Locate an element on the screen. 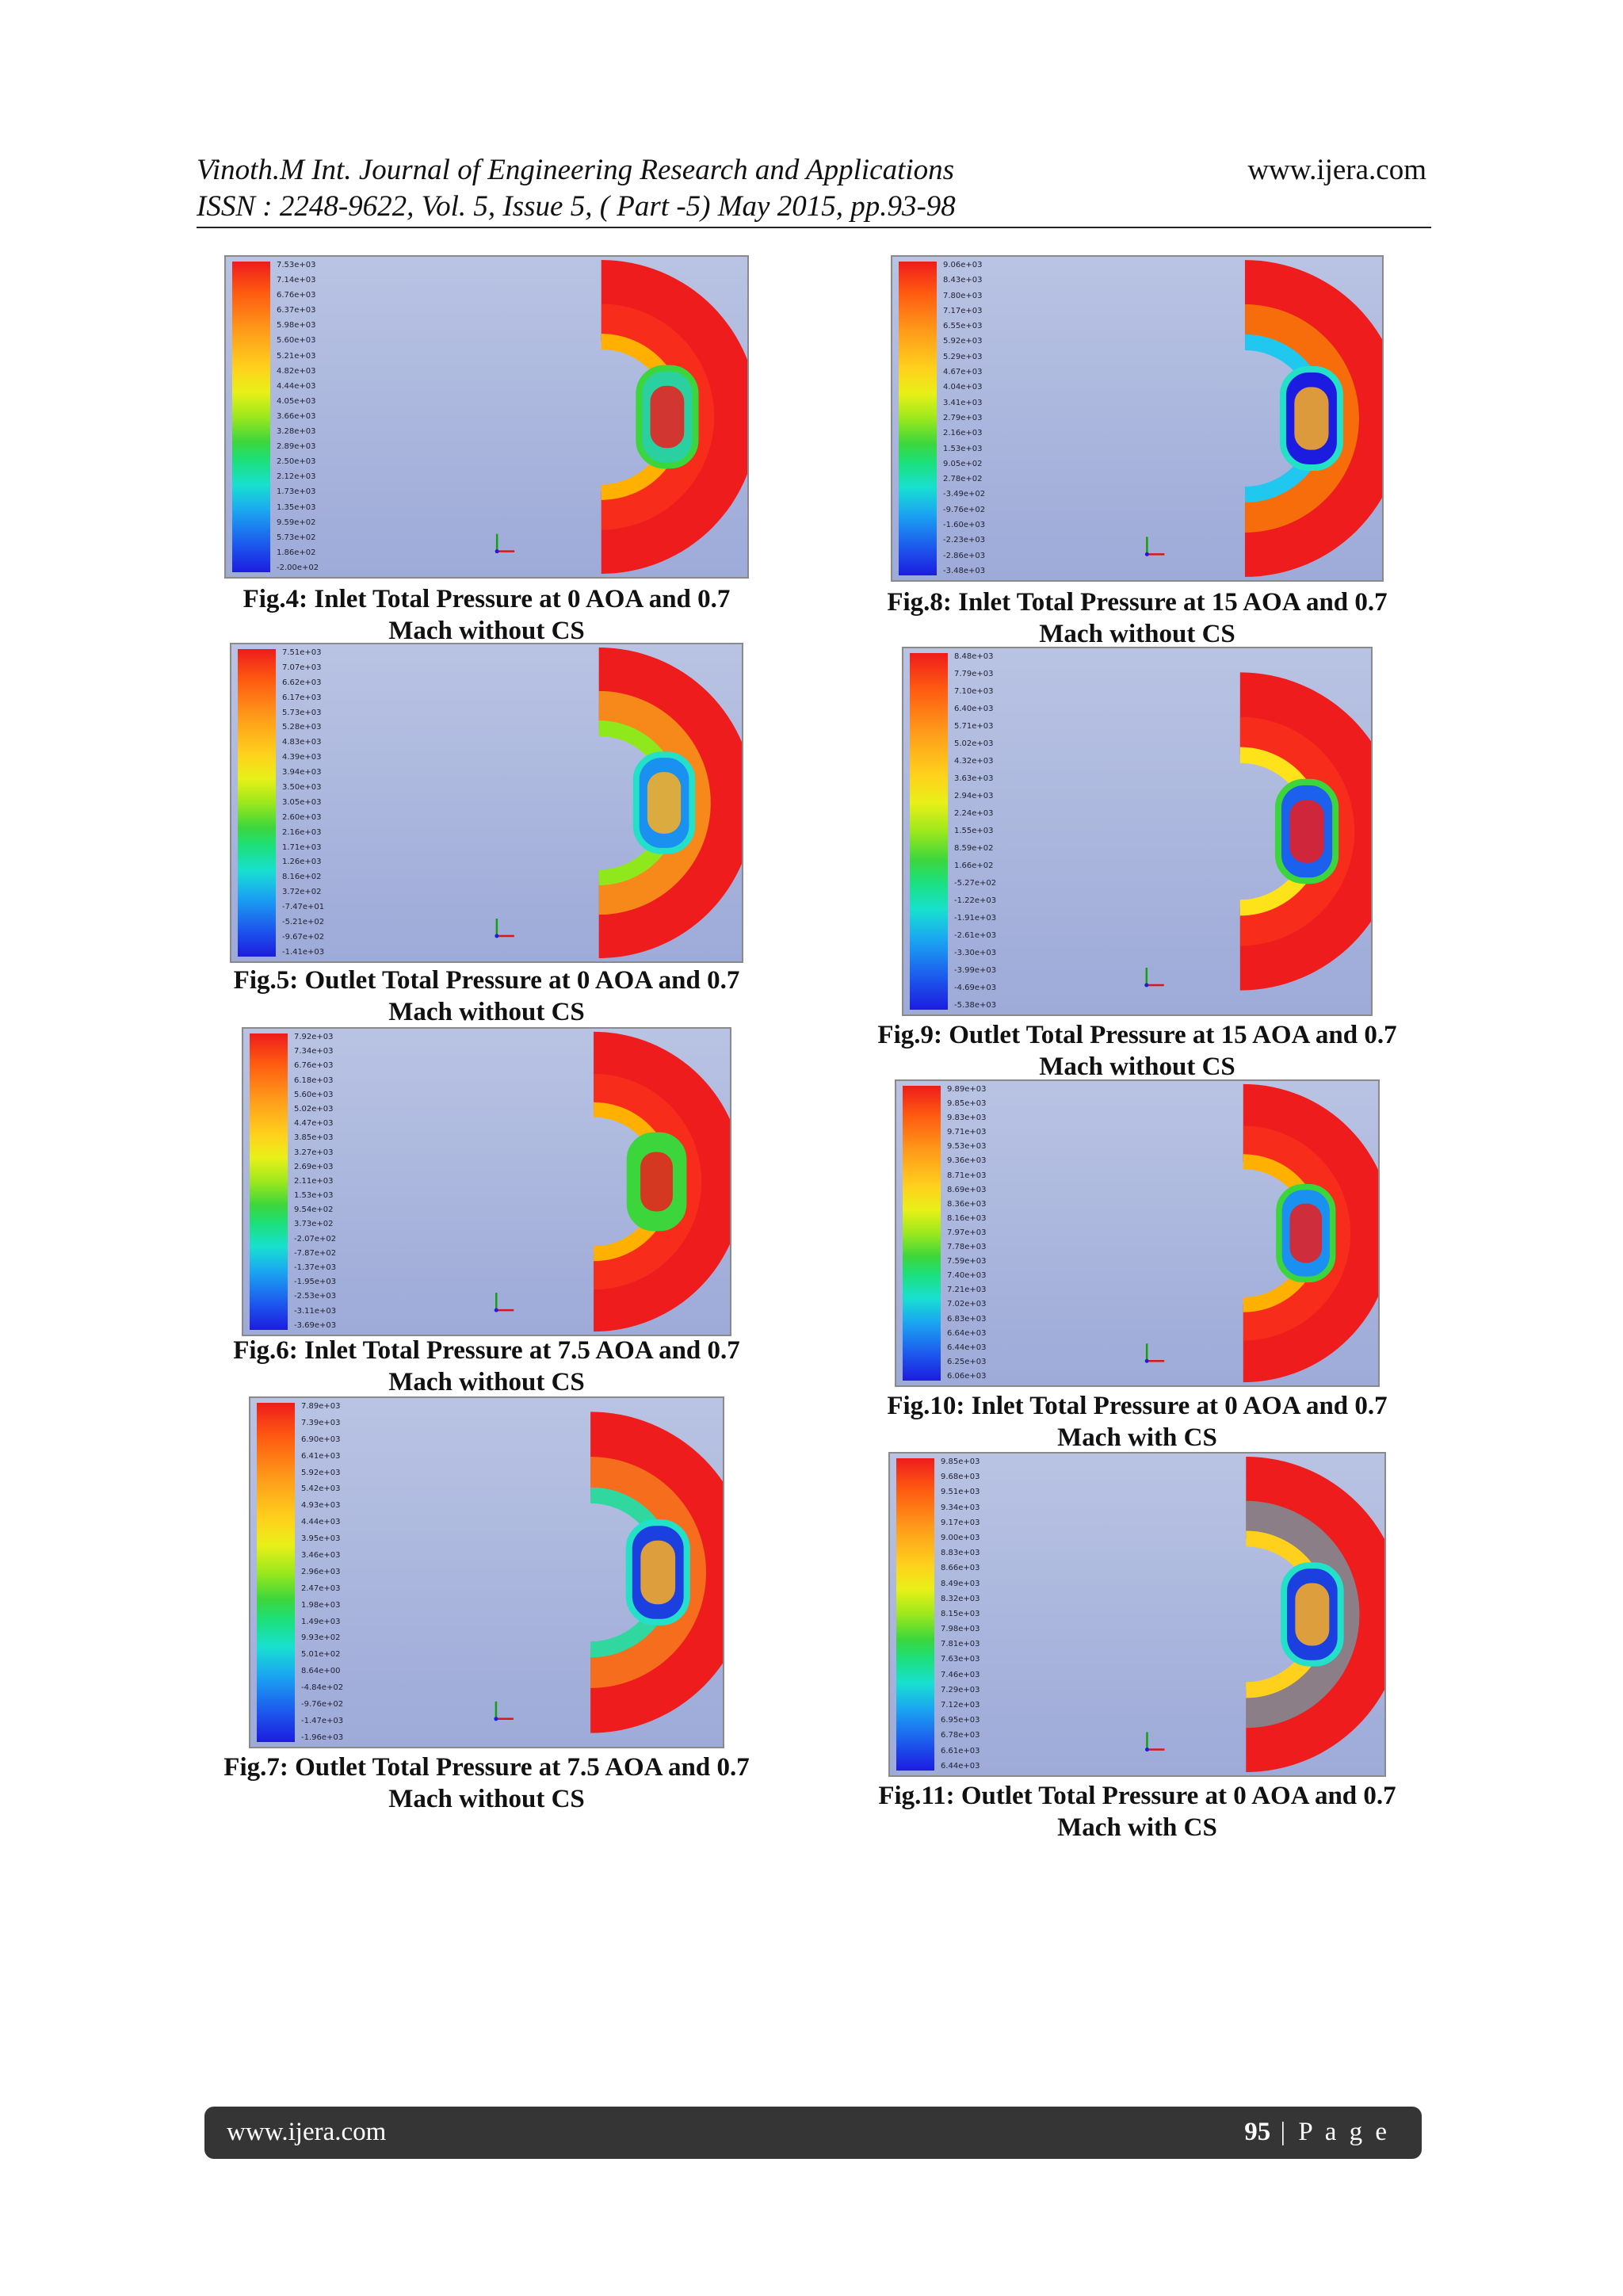 The image size is (1623, 2296). legend-tick-label: 5.92e+03 is located at coordinates (321, 1472).